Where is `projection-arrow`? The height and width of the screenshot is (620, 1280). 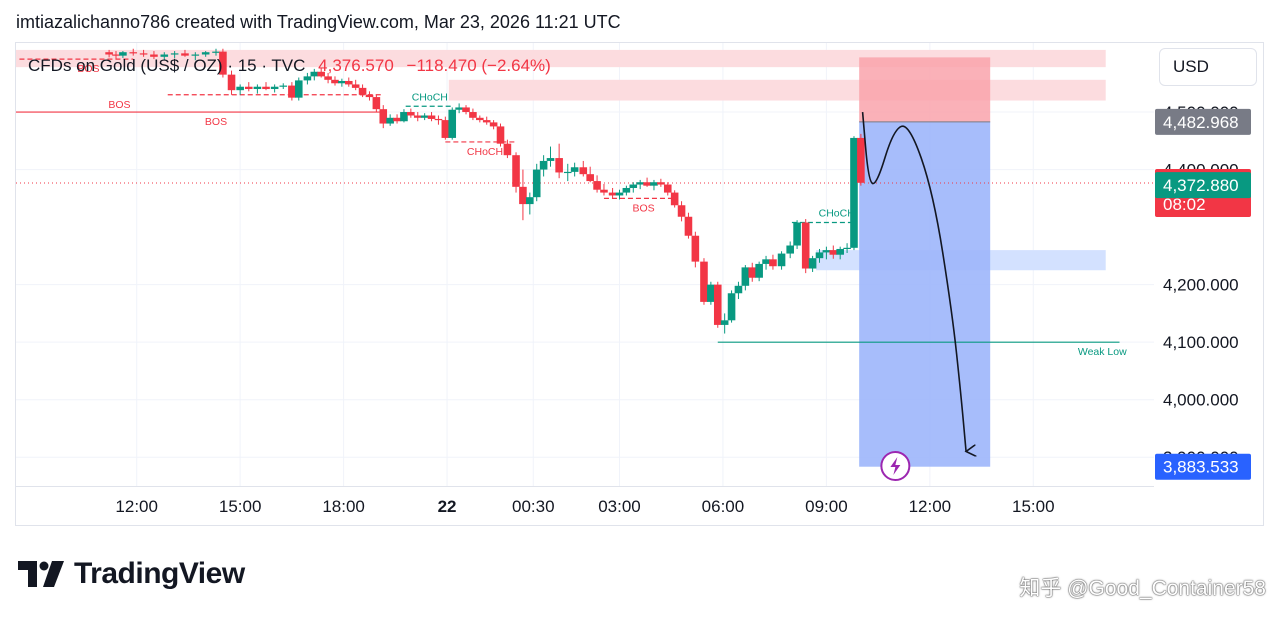
projection-arrow is located at coordinates (913, 281).